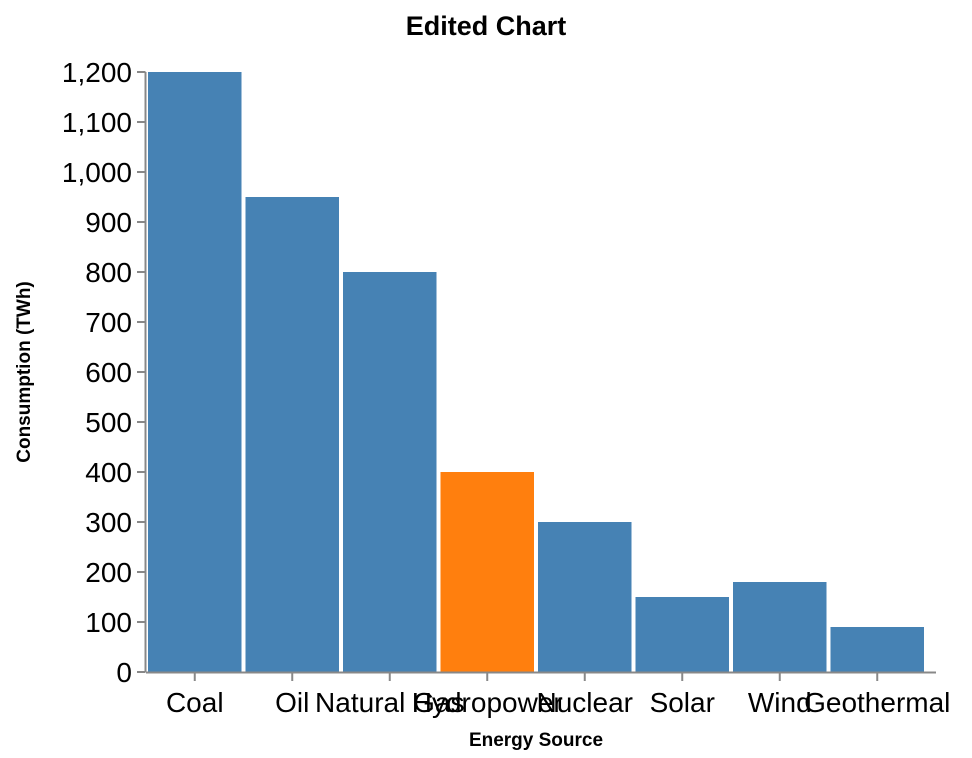 This screenshot has height=758, width=972. What do you see at coordinates (389, 702) in the screenshot?
I see `x-tick-label-natural-gas: Natural Gas` at bounding box center [389, 702].